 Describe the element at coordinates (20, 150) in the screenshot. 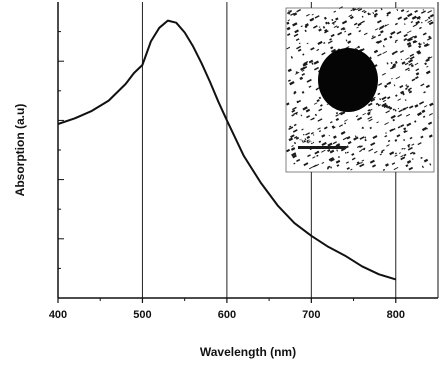

I see `y-axis-title: Absorption (a.u)` at that location.